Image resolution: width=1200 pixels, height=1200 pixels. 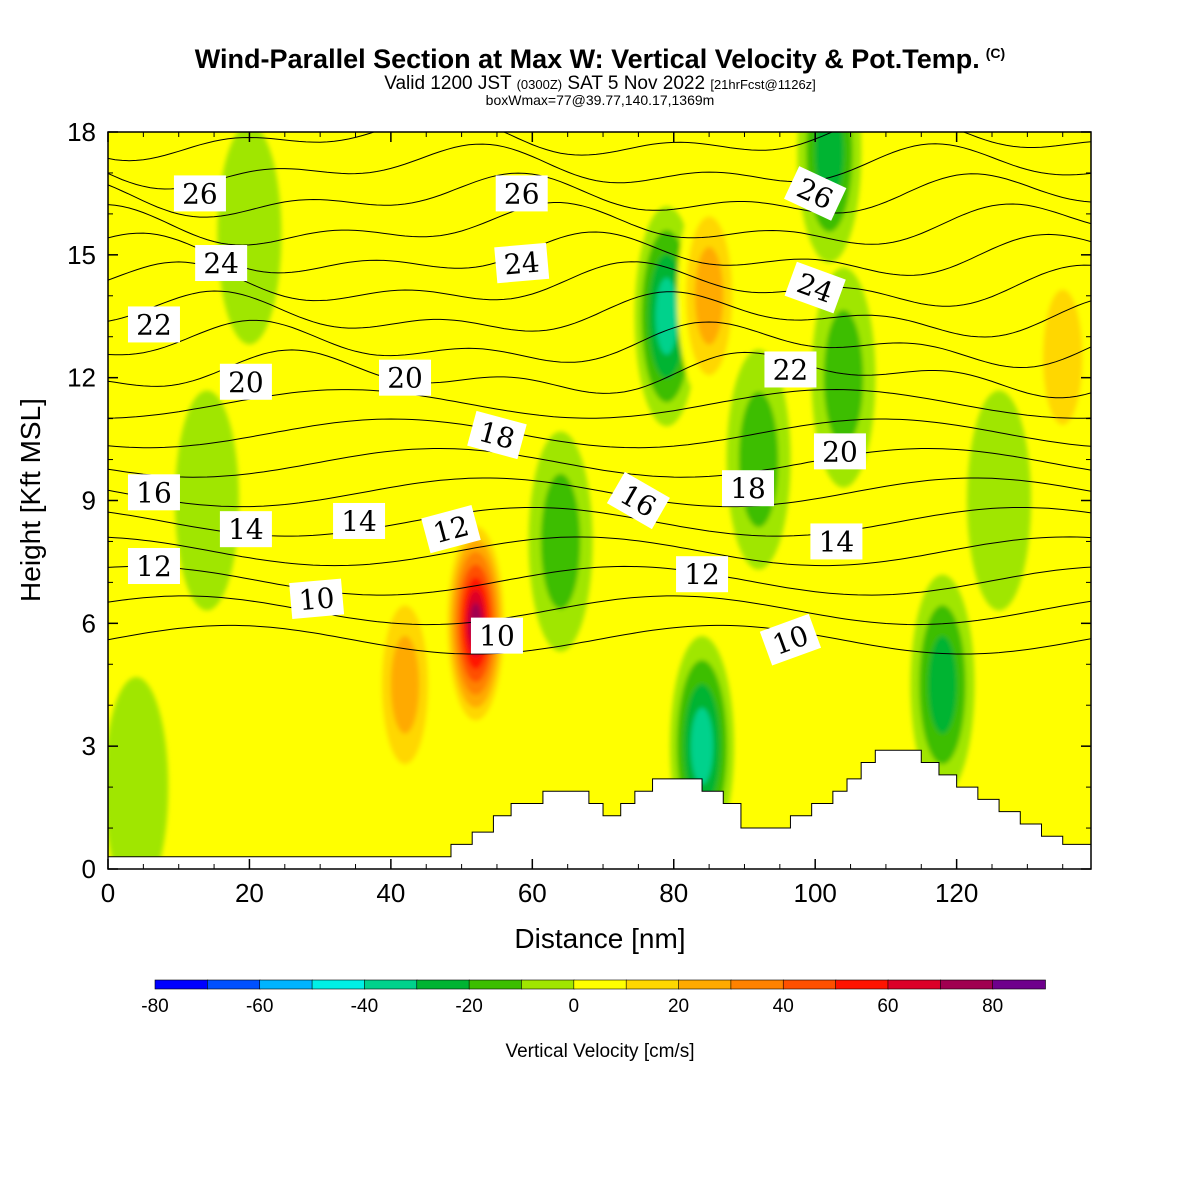 What do you see at coordinates (956, 893) in the screenshot?
I see `x-tick-label: 120` at bounding box center [956, 893].